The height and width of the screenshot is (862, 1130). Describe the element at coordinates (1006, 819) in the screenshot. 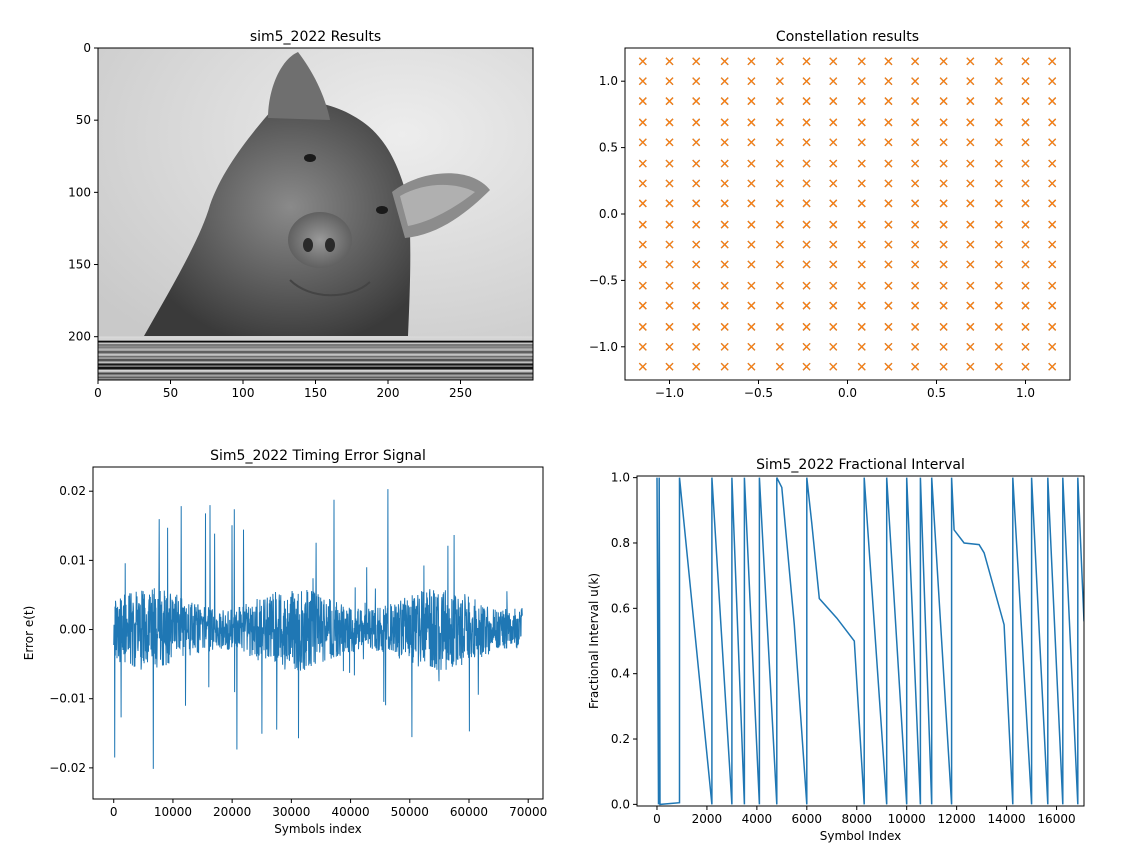

I see `x-tick-label: 14000` at that location.